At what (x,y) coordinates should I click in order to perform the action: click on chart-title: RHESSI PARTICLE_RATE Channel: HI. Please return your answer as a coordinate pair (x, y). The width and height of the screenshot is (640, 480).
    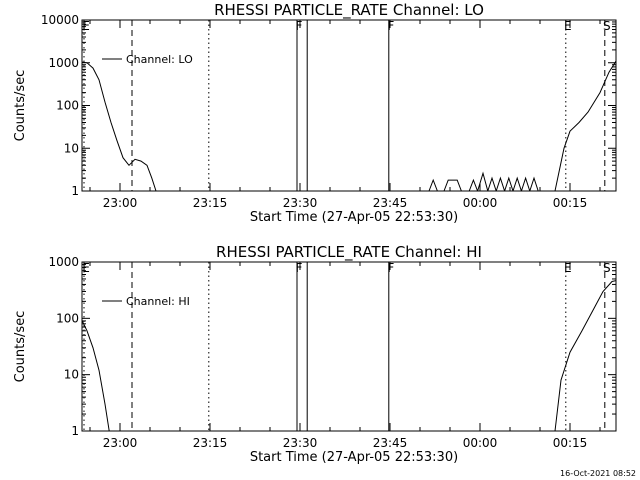
    Looking at the image, I should click on (349, 252).